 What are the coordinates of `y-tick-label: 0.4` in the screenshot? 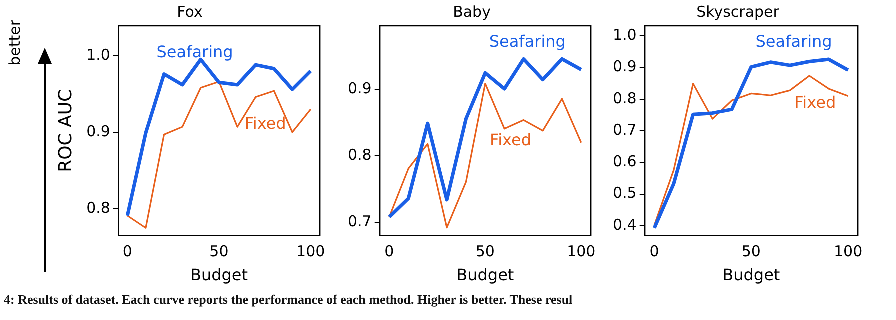 It's located at (624, 225).